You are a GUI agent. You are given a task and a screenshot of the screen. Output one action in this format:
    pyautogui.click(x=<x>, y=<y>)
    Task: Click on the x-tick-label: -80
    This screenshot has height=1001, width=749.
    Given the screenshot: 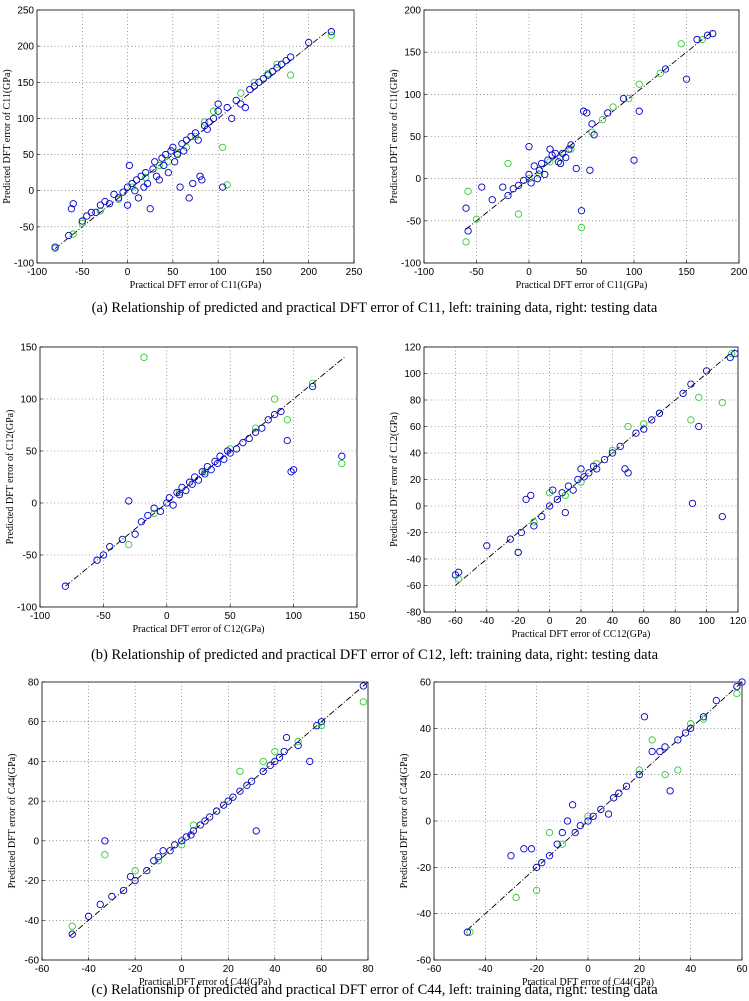 What is the action you would take?
    pyautogui.click(x=424, y=621)
    